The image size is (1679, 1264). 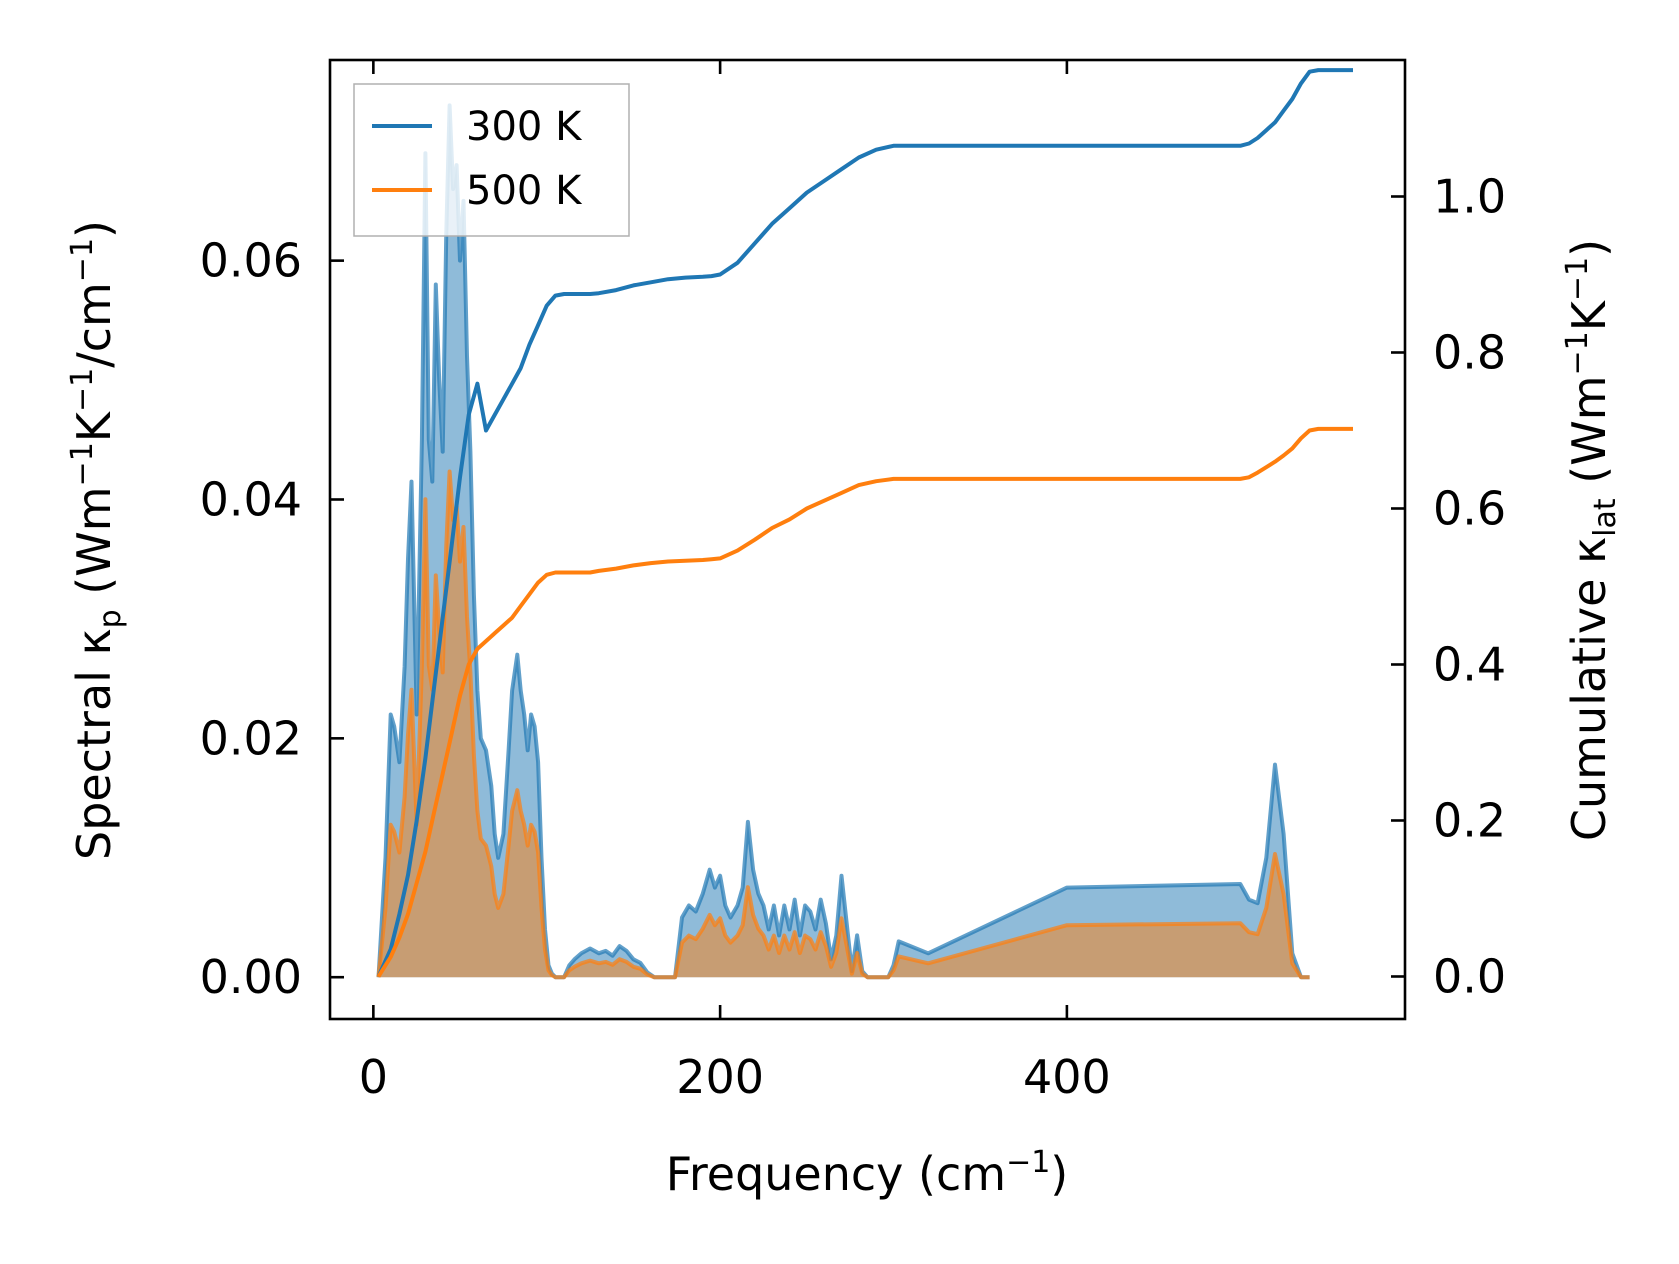 I want to click on x-tick-label: 400, so click(x=1067, y=1077).